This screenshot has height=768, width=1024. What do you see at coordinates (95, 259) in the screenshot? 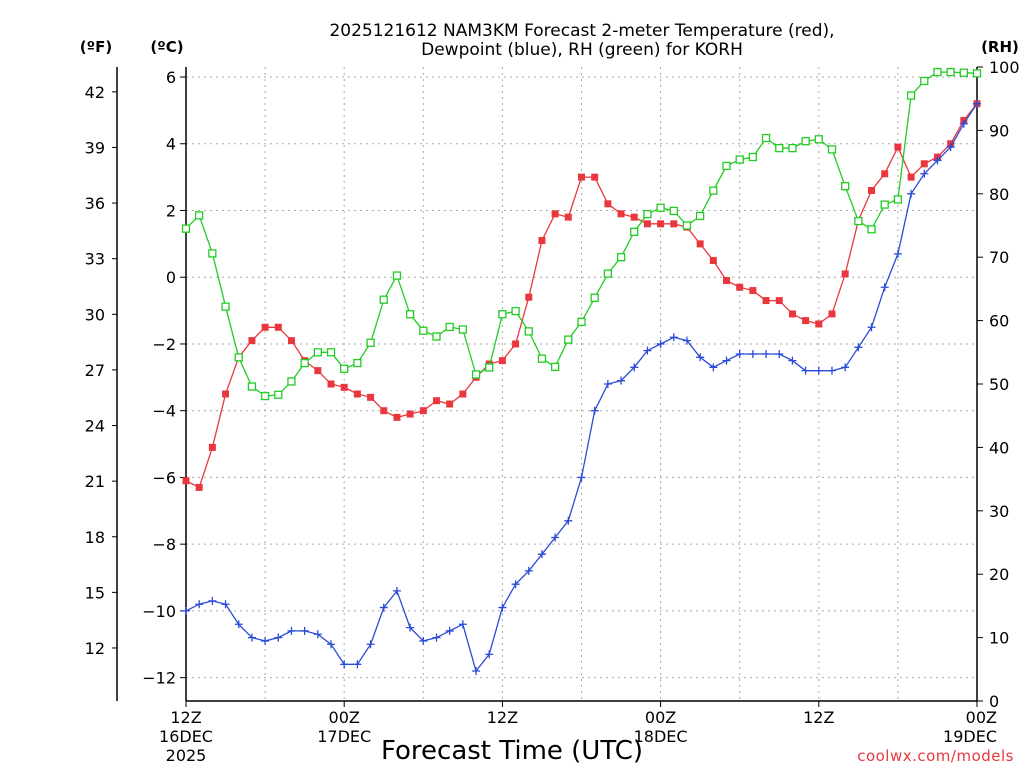
I see `fahrenheit-tick-label: 33` at bounding box center [95, 259].